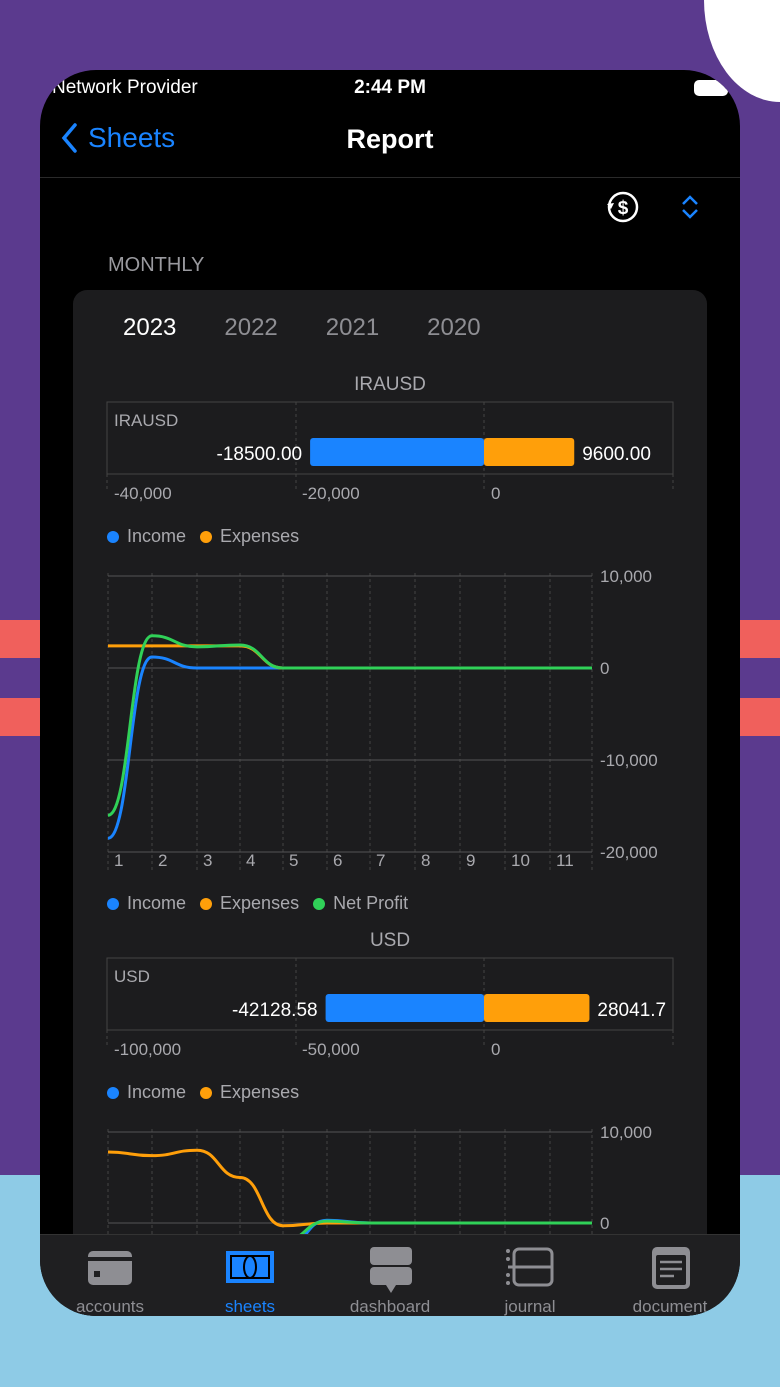 This screenshot has width=780, height=1387. What do you see at coordinates (470, 860) in the screenshot?
I see `x-tick-label: 9` at bounding box center [470, 860].